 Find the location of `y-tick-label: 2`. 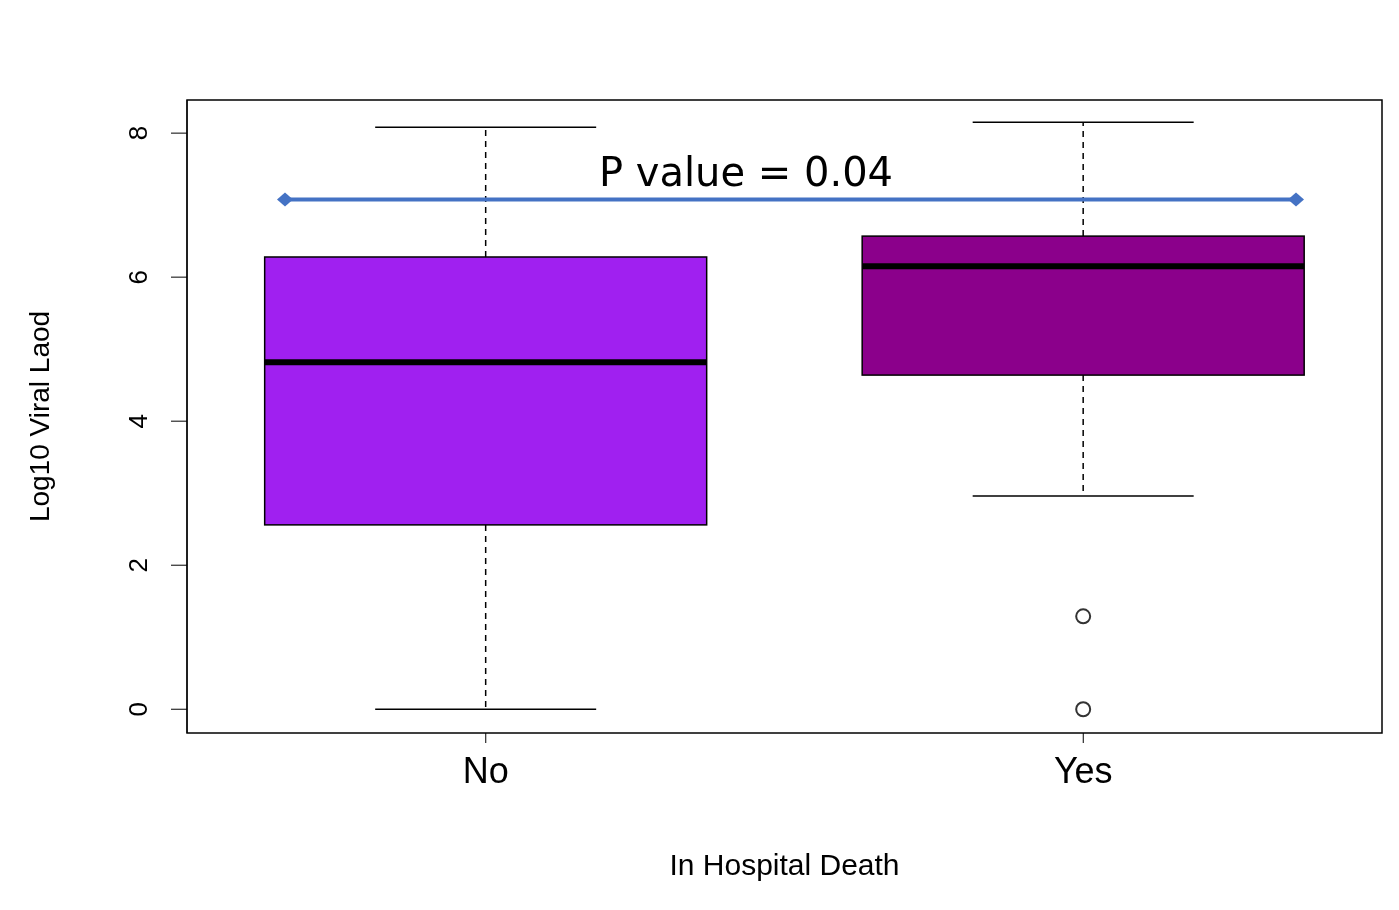

y-tick-label: 2 is located at coordinates (138, 565).